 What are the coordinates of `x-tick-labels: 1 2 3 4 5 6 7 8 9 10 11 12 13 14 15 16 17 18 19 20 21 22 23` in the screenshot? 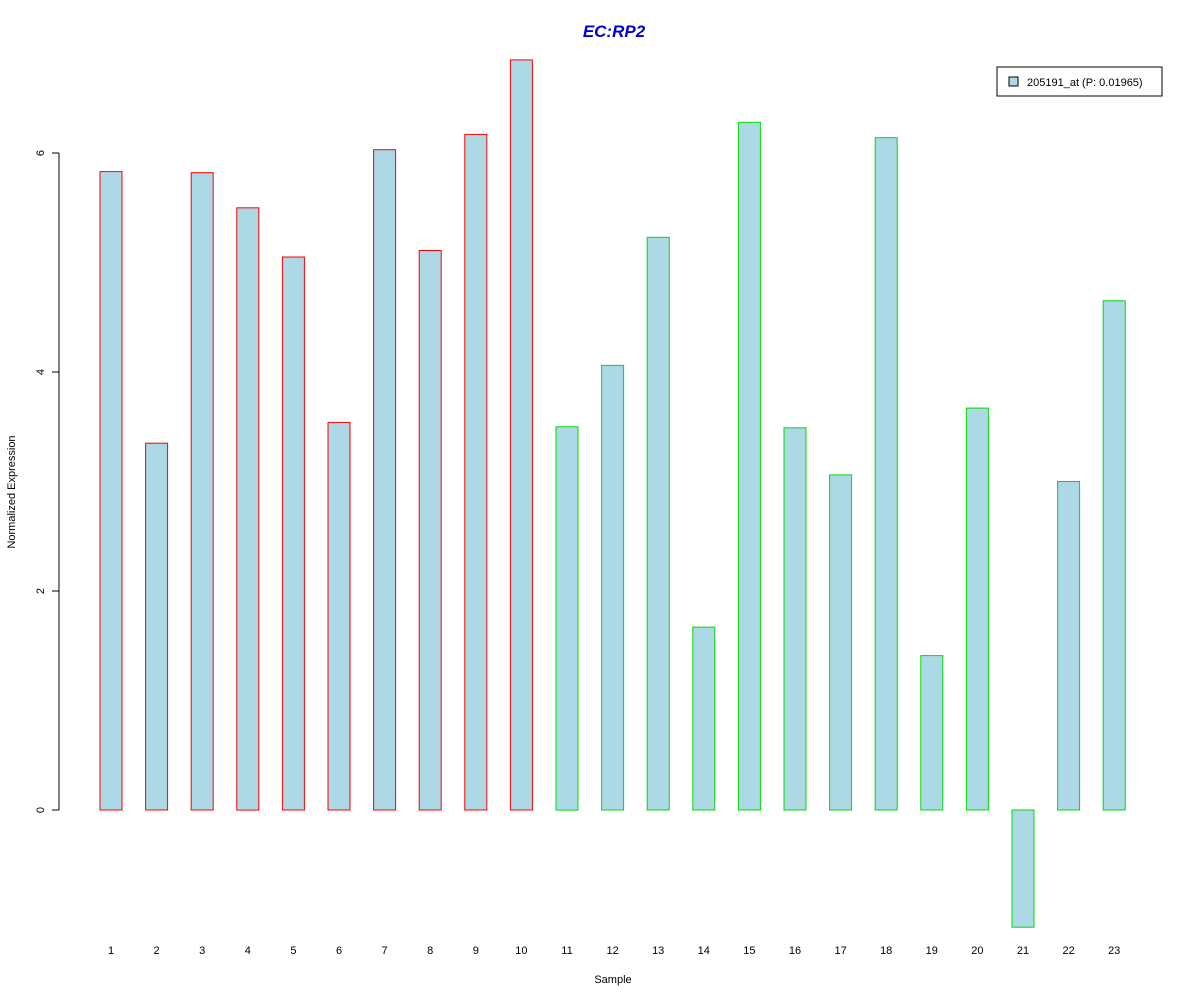 It's located at (614, 951).